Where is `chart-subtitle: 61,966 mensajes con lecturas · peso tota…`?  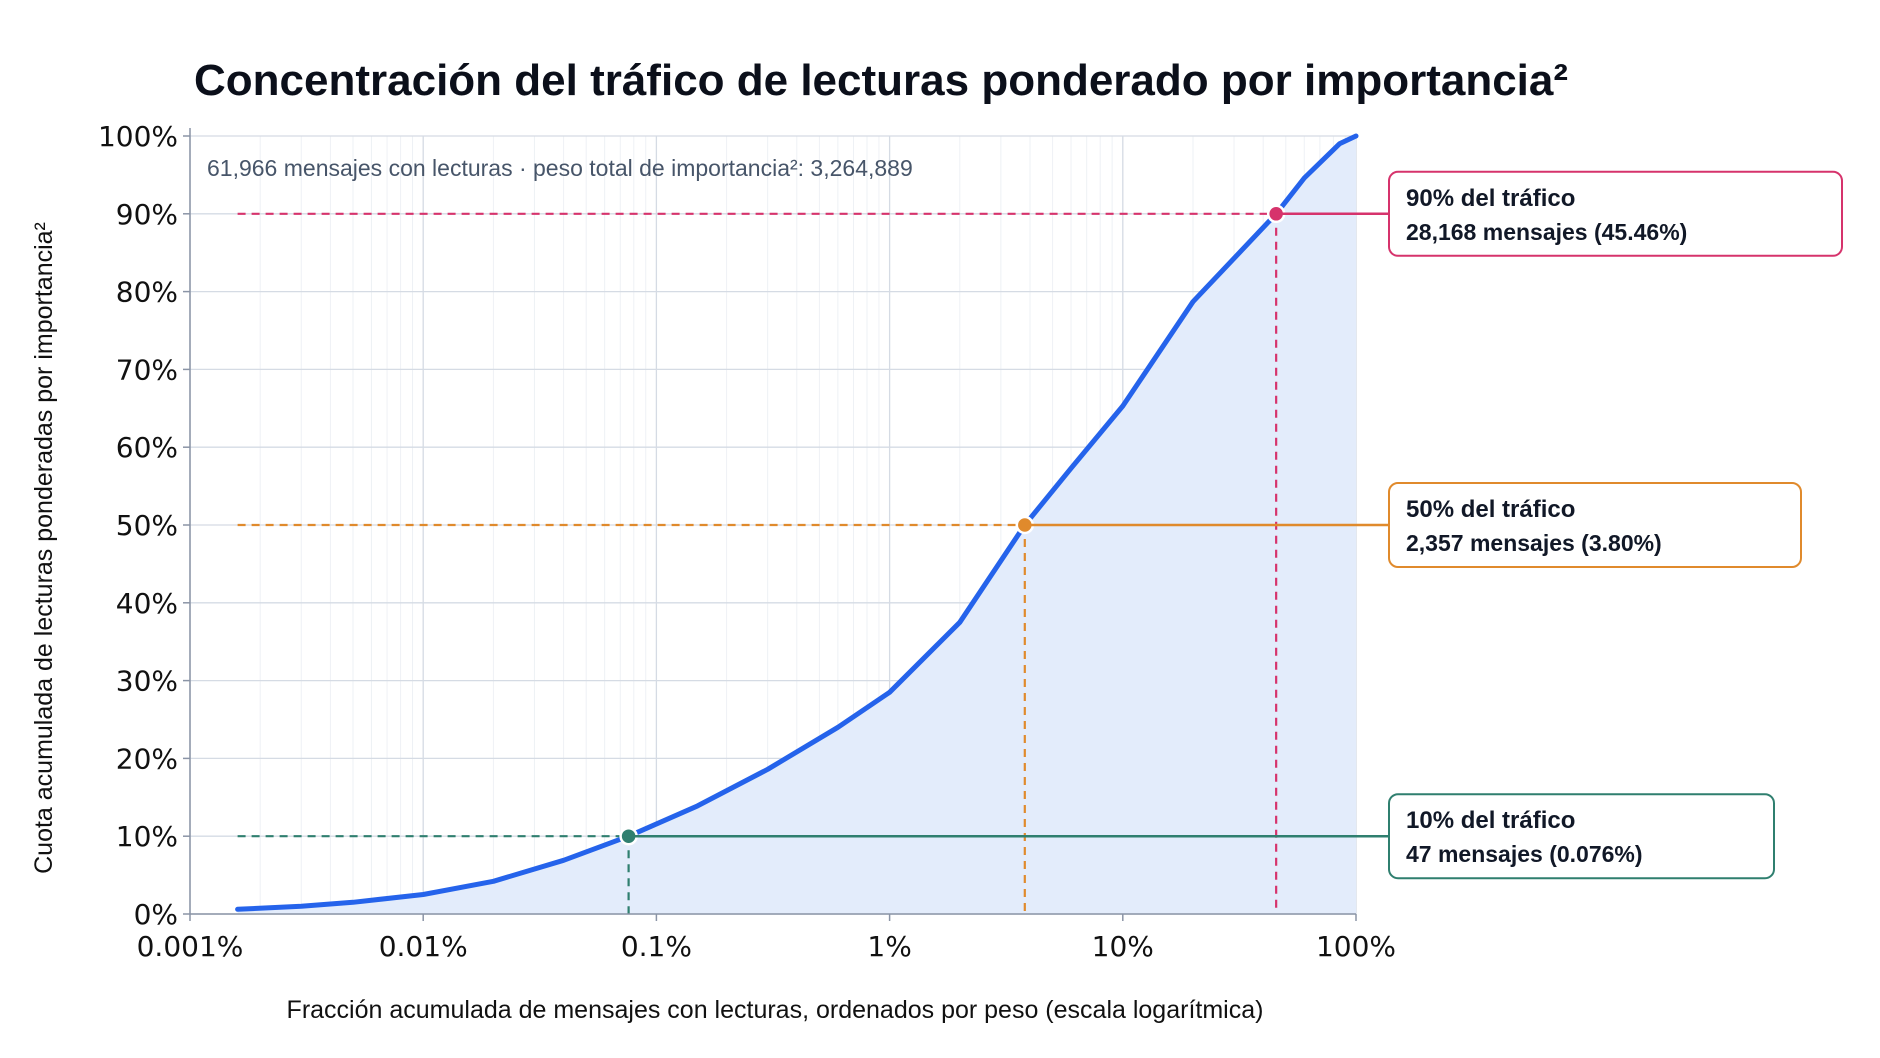 chart-subtitle: 61,966 mensajes con lecturas · peso tota… is located at coordinates (560, 168).